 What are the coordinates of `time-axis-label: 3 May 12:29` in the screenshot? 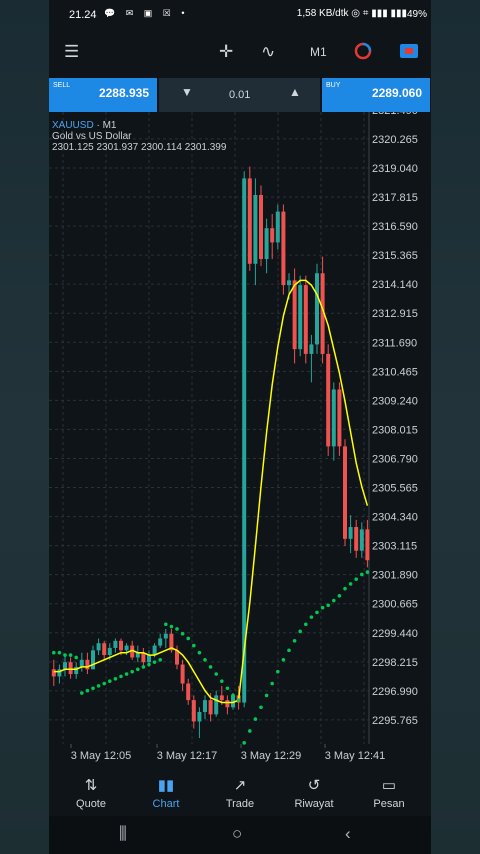 It's located at (271, 756).